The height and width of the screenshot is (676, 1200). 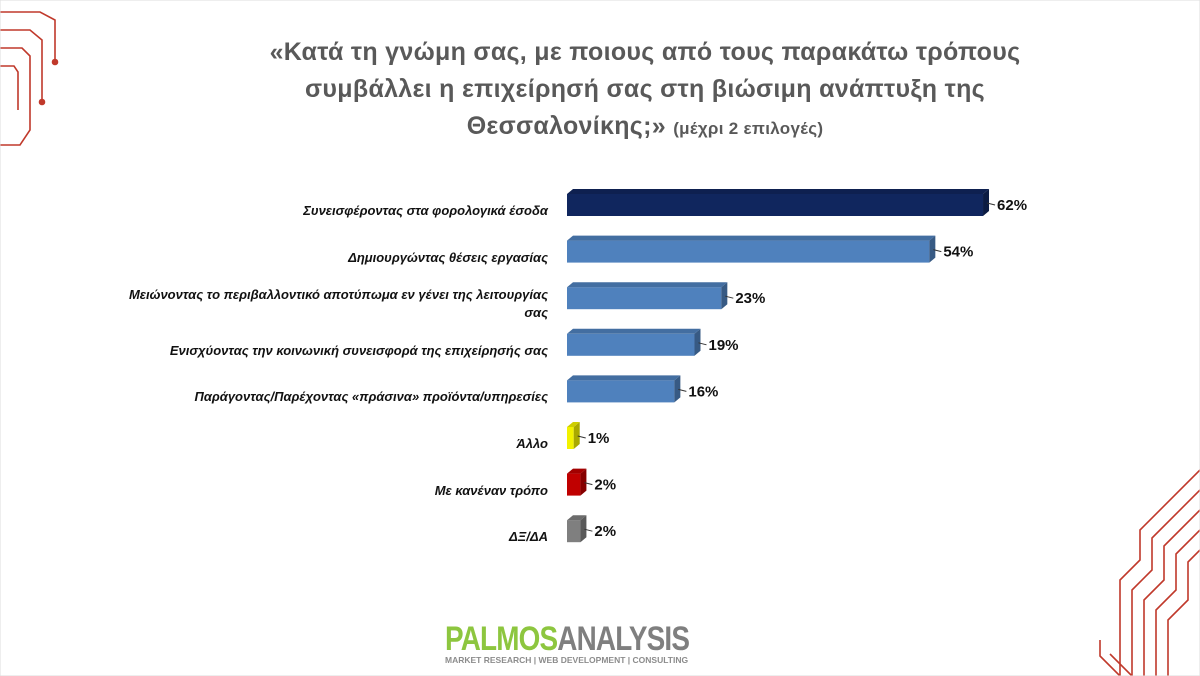 What do you see at coordinates (501, 639) in the screenshot?
I see `logo-left: PALMOS` at bounding box center [501, 639].